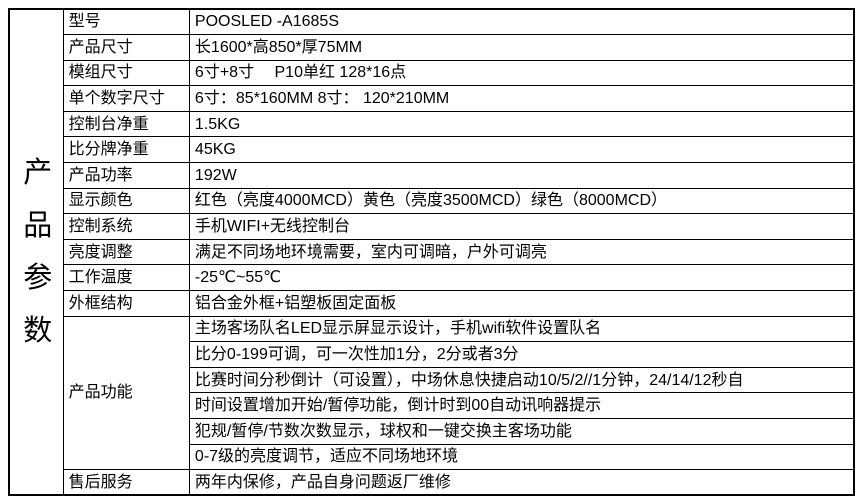 The height and width of the screenshot is (500, 863). What do you see at coordinates (521, 457) in the screenshot?
I see `spec-value-function-6: 0-7级的亮度调节，适应不同场地环境` at bounding box center [521, 457].